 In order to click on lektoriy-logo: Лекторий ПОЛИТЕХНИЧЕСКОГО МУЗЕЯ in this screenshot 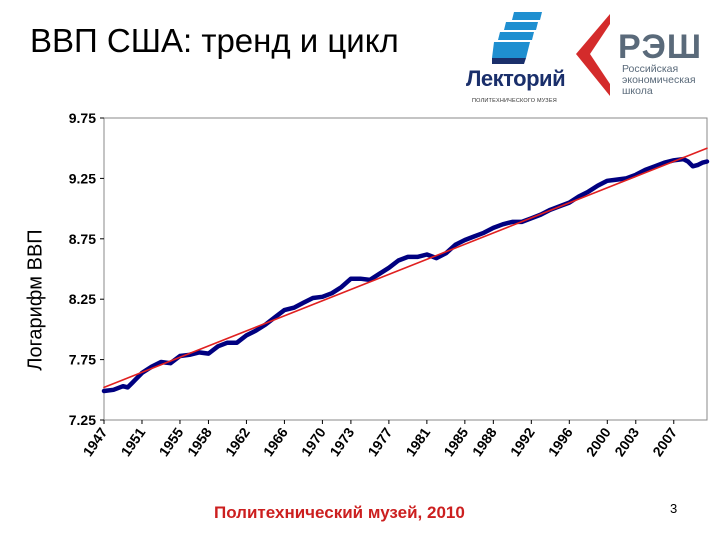, I will do `click(517, 57)`.